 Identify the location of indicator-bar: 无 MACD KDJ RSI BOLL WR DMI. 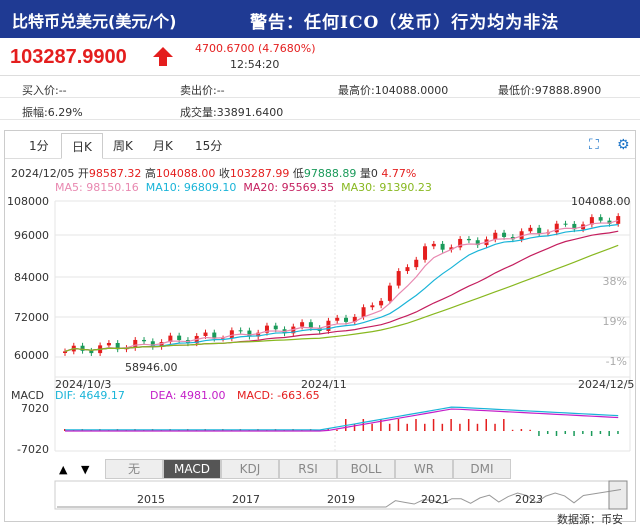
(285, 469).